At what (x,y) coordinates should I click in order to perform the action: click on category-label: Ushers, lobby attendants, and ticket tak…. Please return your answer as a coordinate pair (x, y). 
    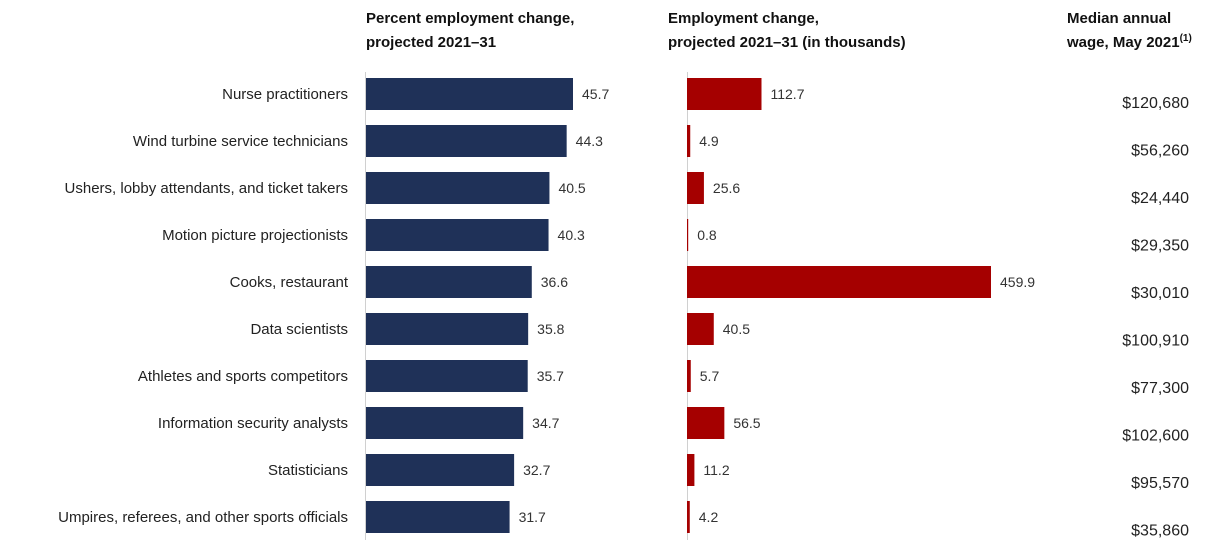
    Looking at the image, I should click on (206, 188).